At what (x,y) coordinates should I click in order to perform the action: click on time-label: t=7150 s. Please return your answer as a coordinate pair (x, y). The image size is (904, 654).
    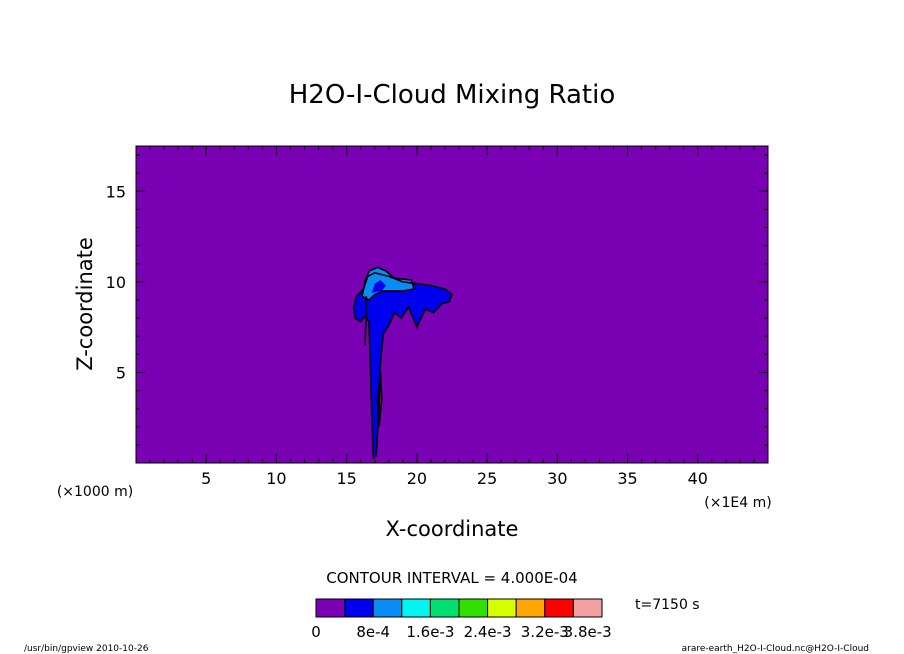
    Looking at the image, I should click on (667, 605).